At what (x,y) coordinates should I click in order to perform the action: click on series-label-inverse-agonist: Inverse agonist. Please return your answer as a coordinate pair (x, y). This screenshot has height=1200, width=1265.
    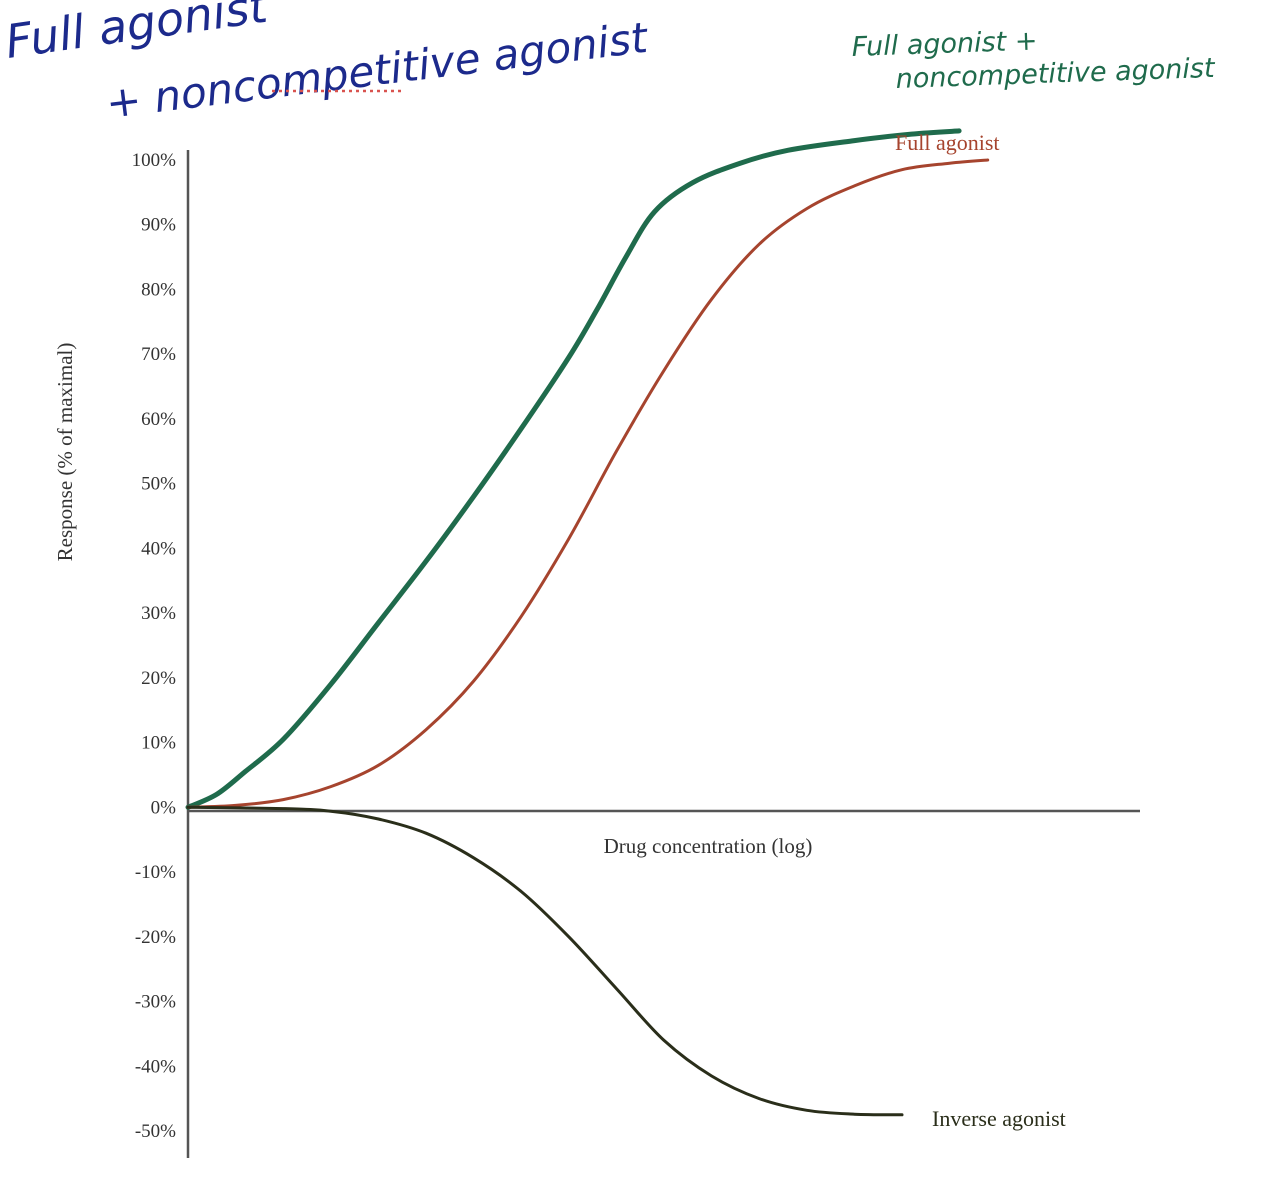
    Looking at the image, I should click on (999, 1118).